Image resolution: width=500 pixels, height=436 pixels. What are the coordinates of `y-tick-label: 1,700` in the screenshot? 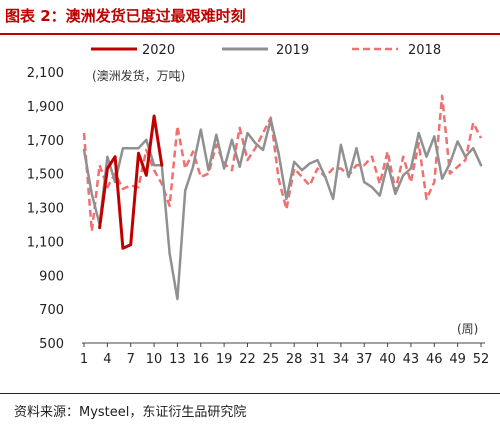 It's located at (45, 141).